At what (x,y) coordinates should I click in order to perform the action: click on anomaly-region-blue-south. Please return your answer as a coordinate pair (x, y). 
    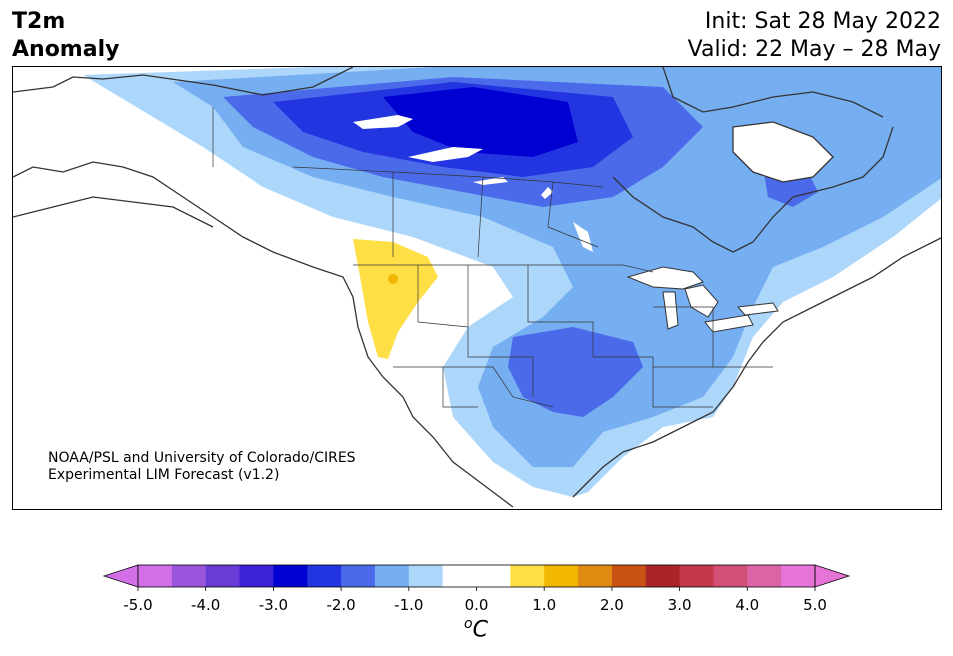
    Looking at the image, I should click on (575, 372).